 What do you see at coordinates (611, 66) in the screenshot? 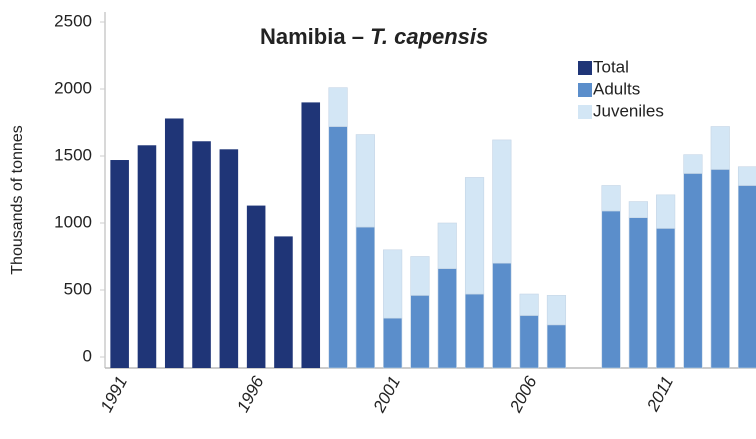
I see `legend-label: Total` at bounding box center [611, 66].